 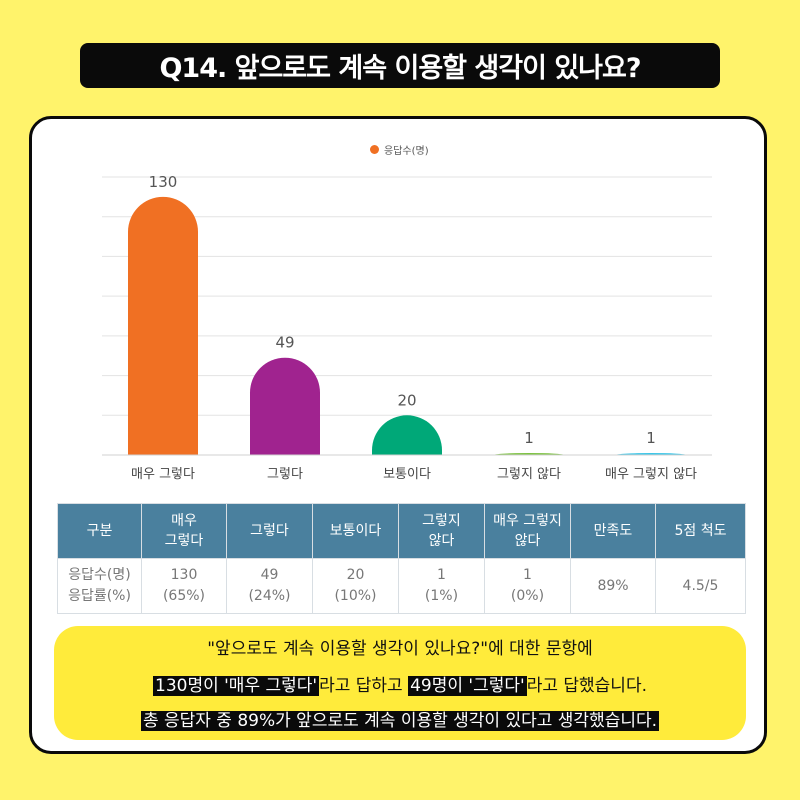 What do you see at coordinates (400, 65) in the screenshot?
I see `page-title: Q14. 앞으로도 계속 이용할 생각이 있나요?` at bounding box center [400, 65].